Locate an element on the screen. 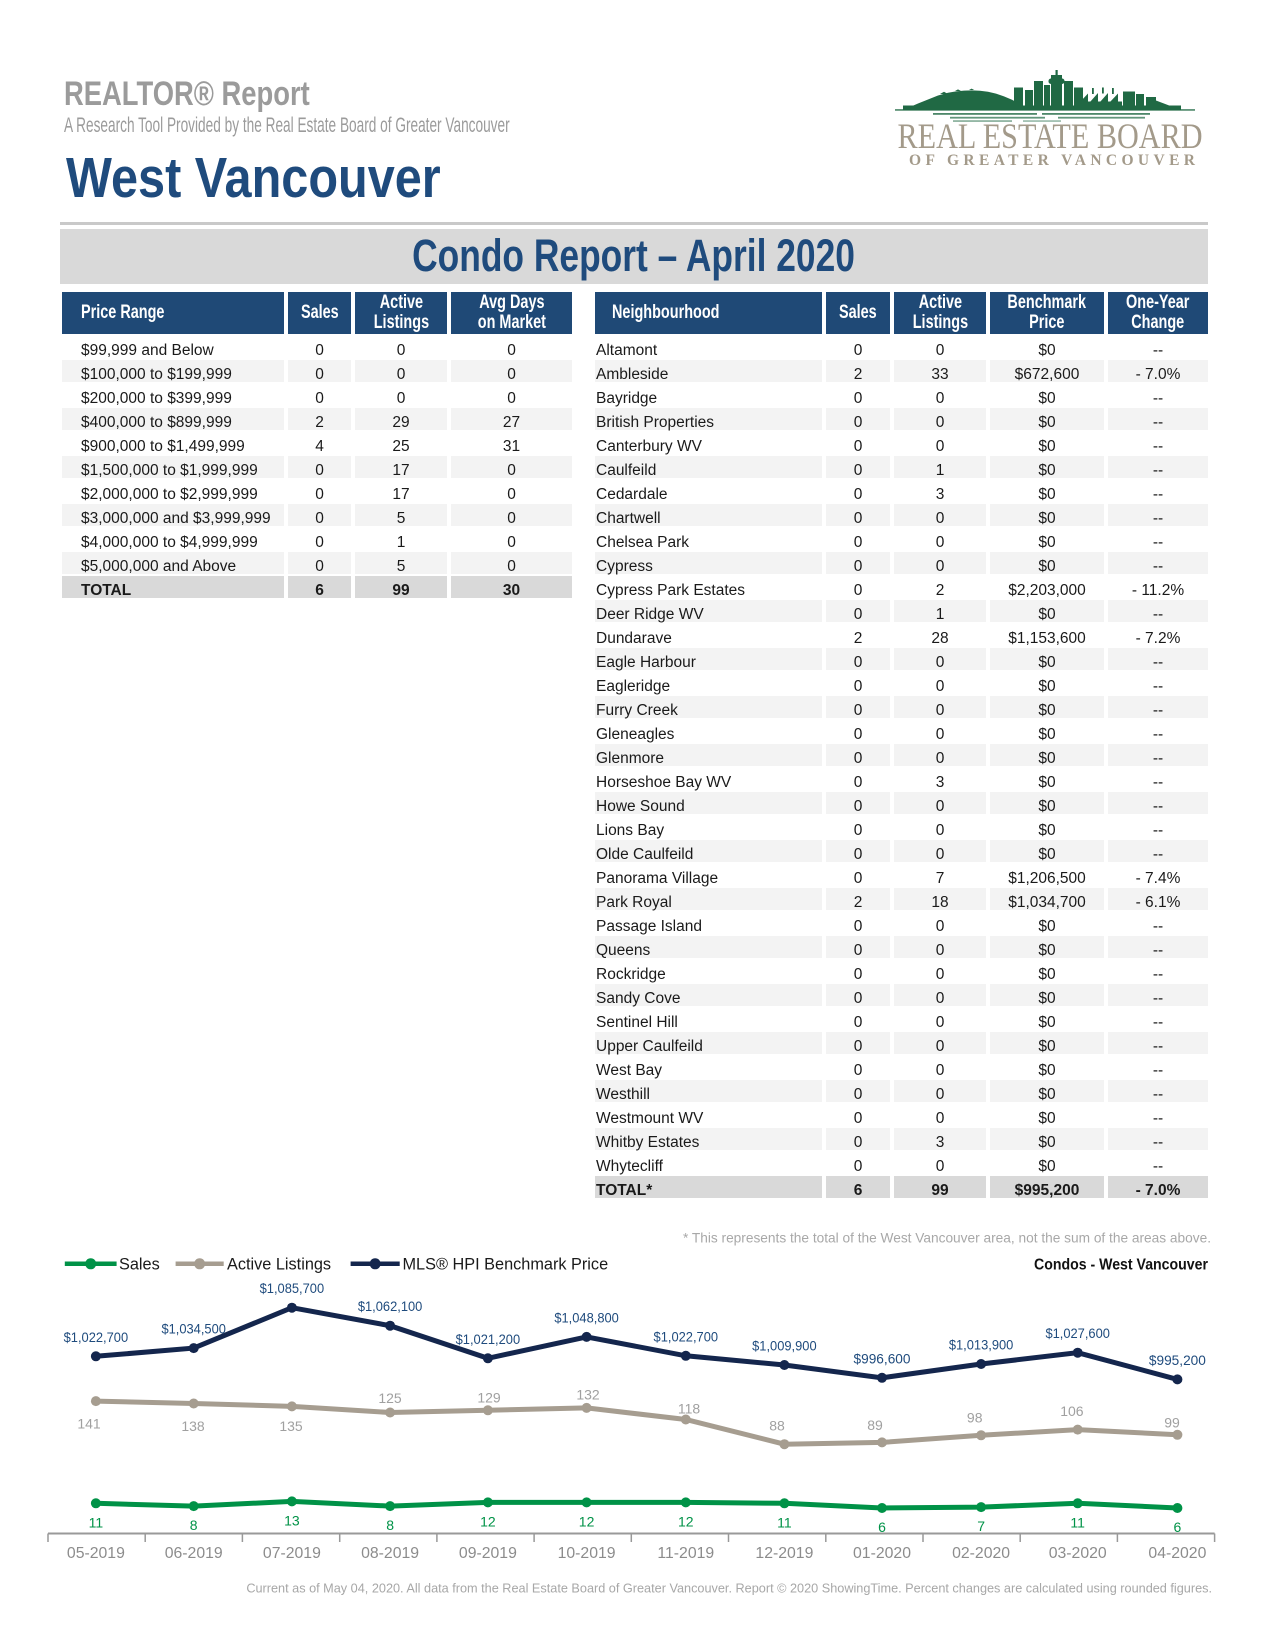  svg-text: 06-2019 is located at coordinates (194, 1553).